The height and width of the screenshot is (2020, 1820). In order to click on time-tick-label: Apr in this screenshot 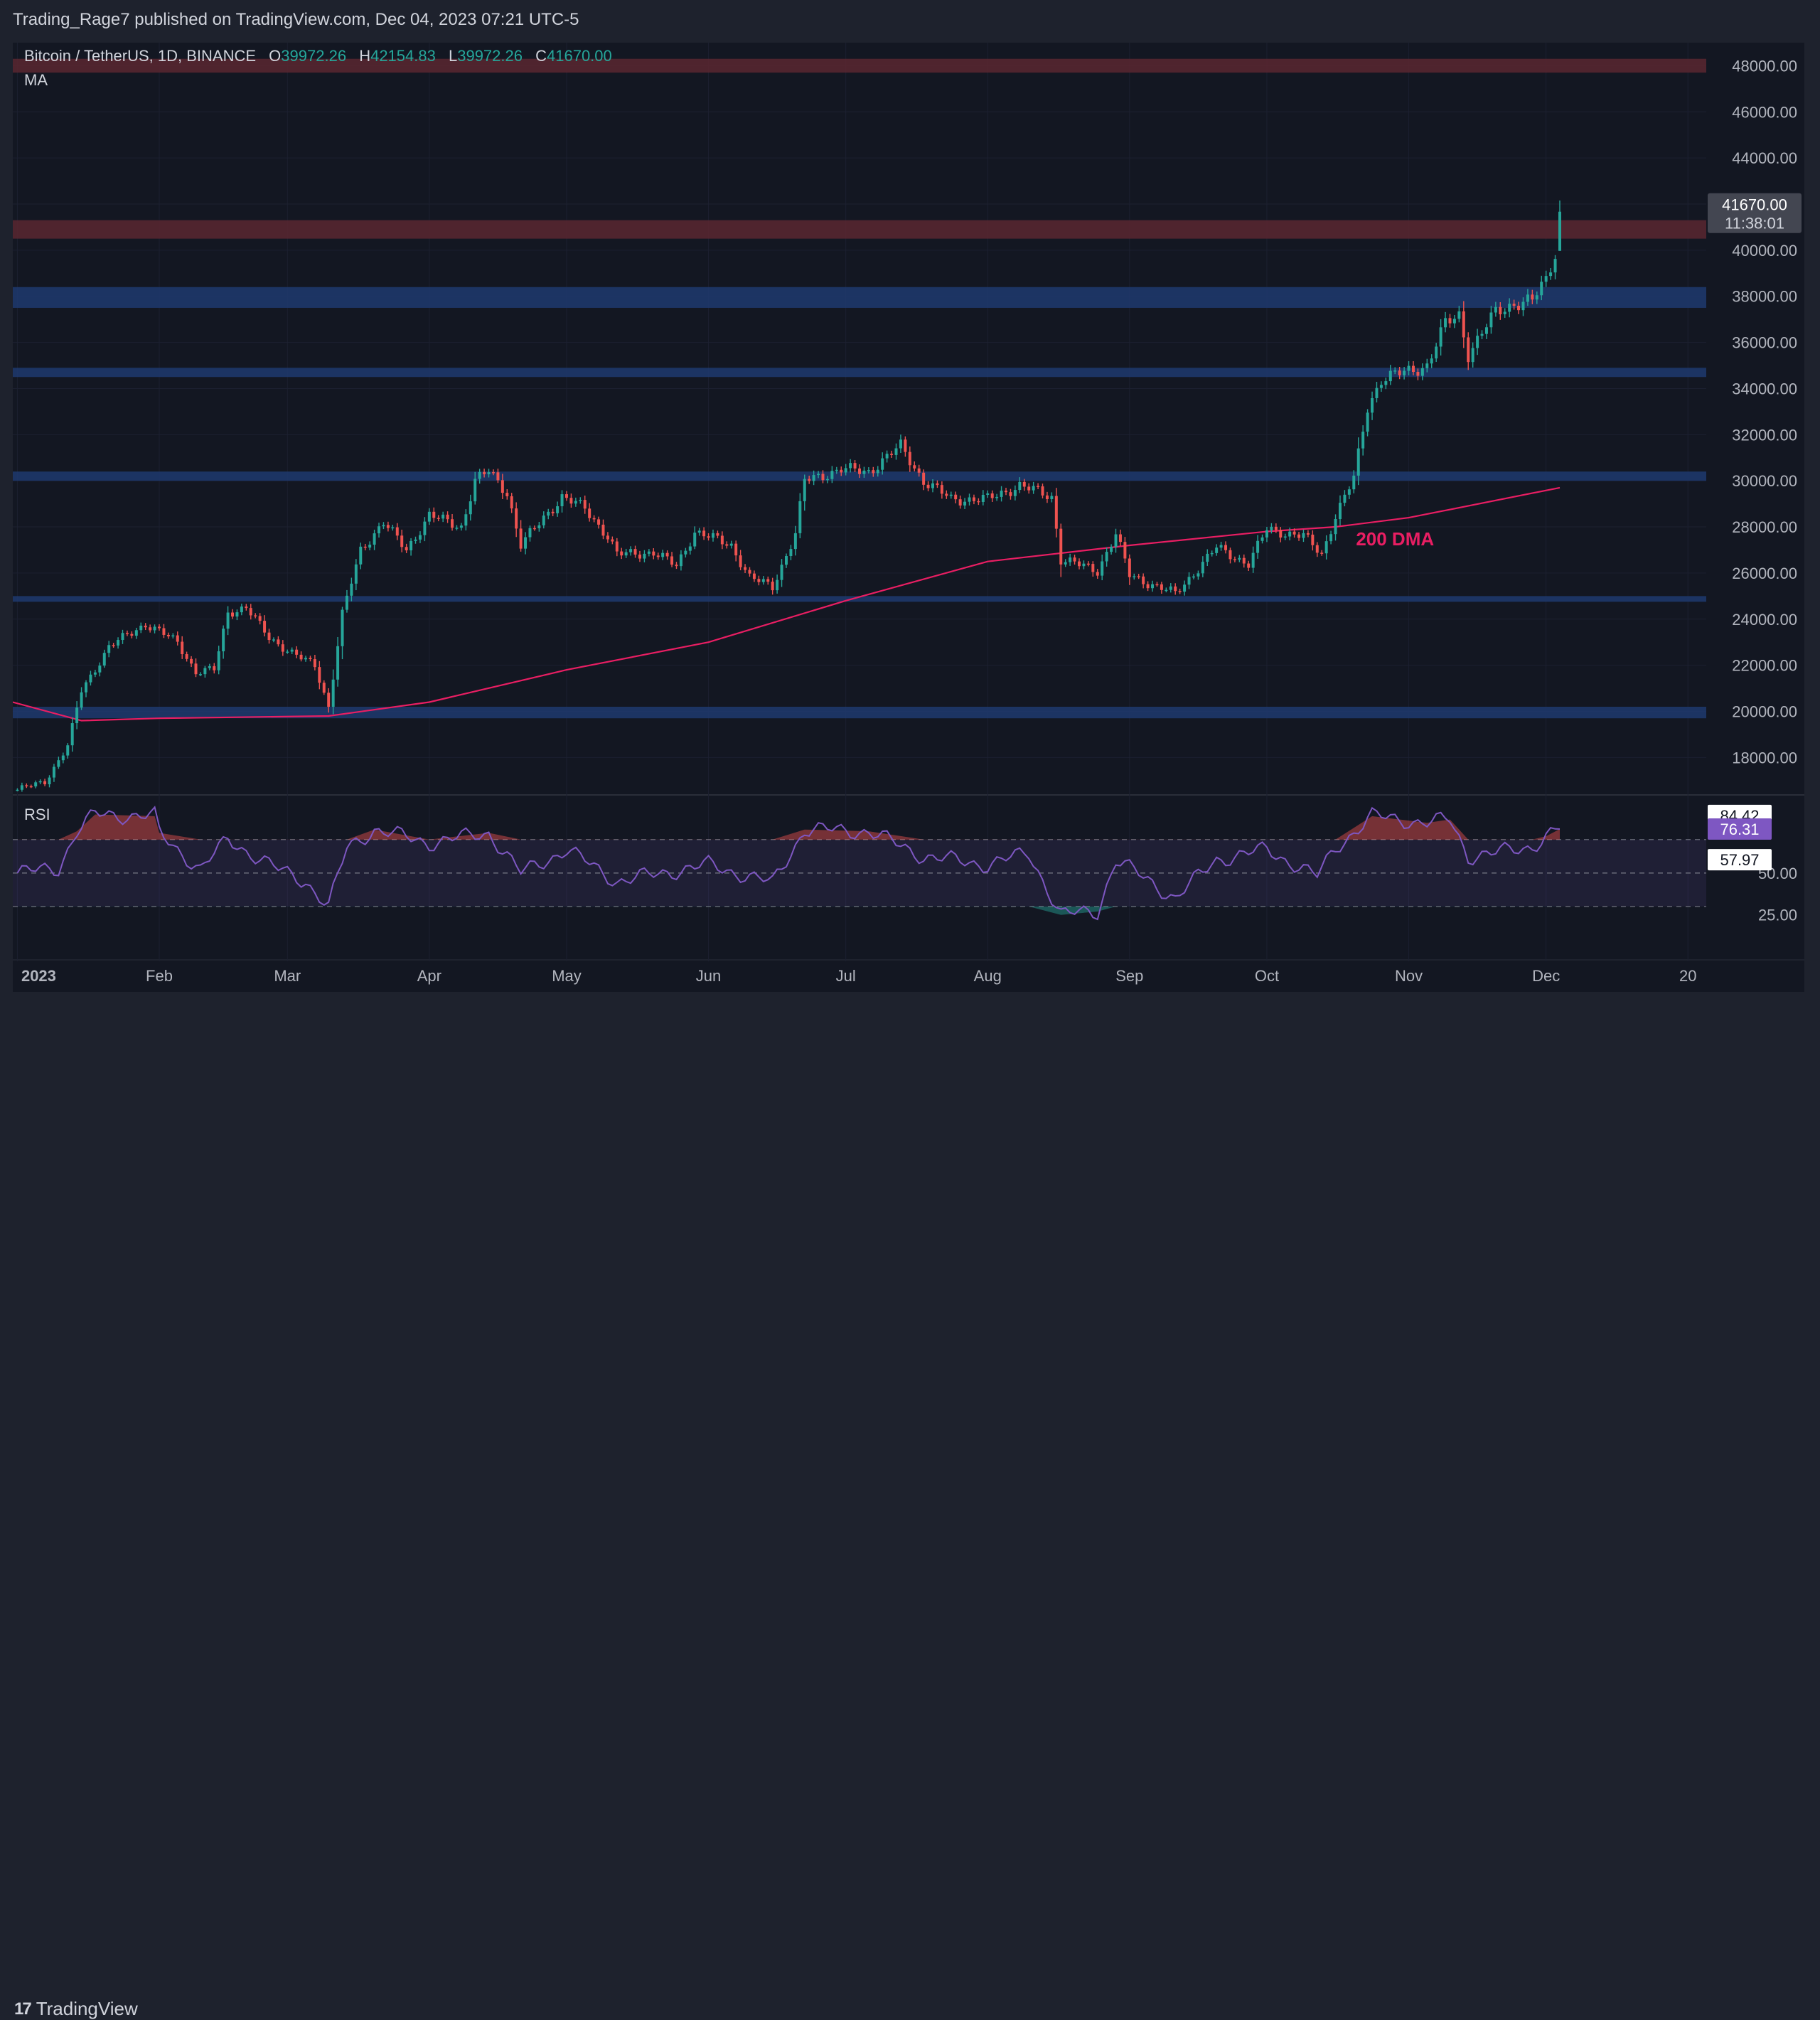, I will do `click(429, 976)`.